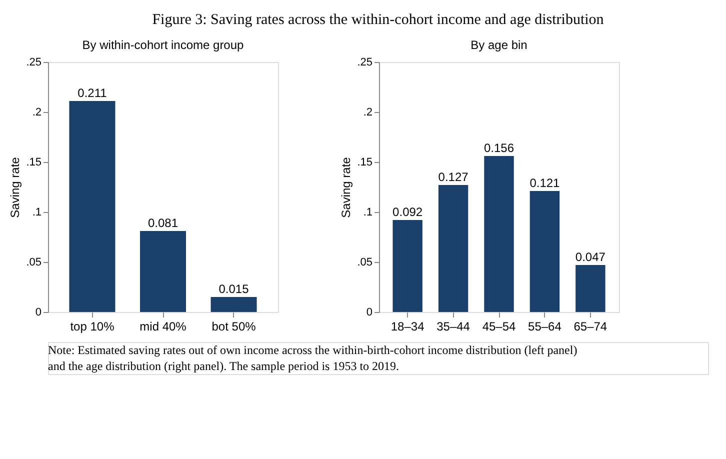  Describe the element at coordinates (313, 358) in the screenshot. I see `text: Note: Estimated saving rates out of own income across the within-birth-cohort income distribution (left panel) and the age distribution (right panel). The sample period is 1953 to 2019.` at that location.